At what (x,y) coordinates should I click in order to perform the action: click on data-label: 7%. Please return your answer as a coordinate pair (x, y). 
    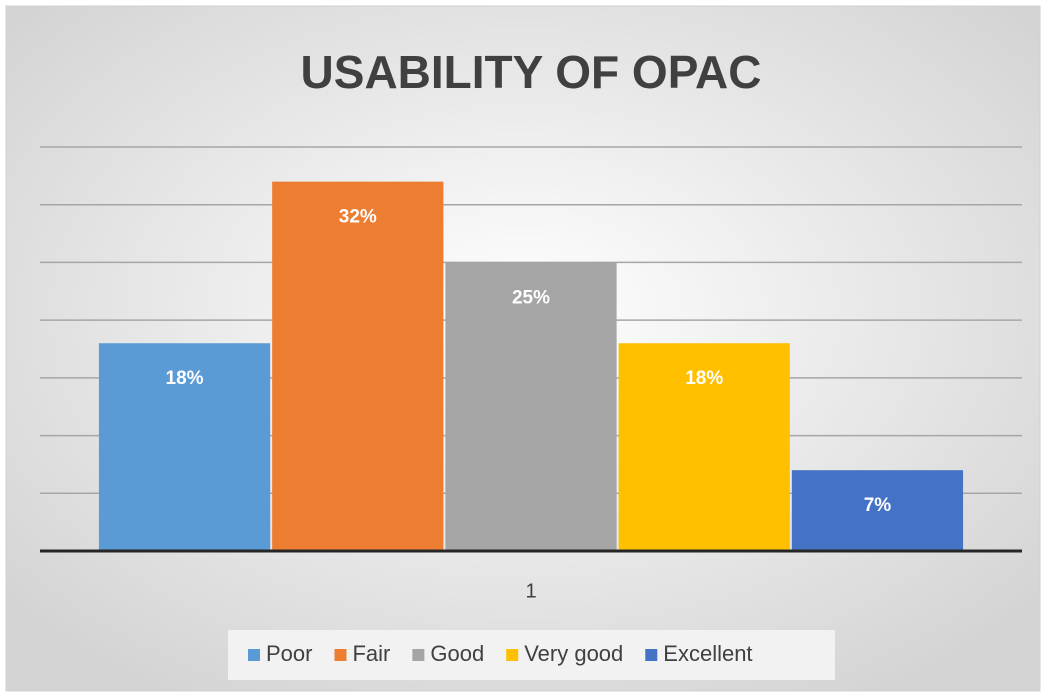
    Looking at the image, I should click on (878, 505).